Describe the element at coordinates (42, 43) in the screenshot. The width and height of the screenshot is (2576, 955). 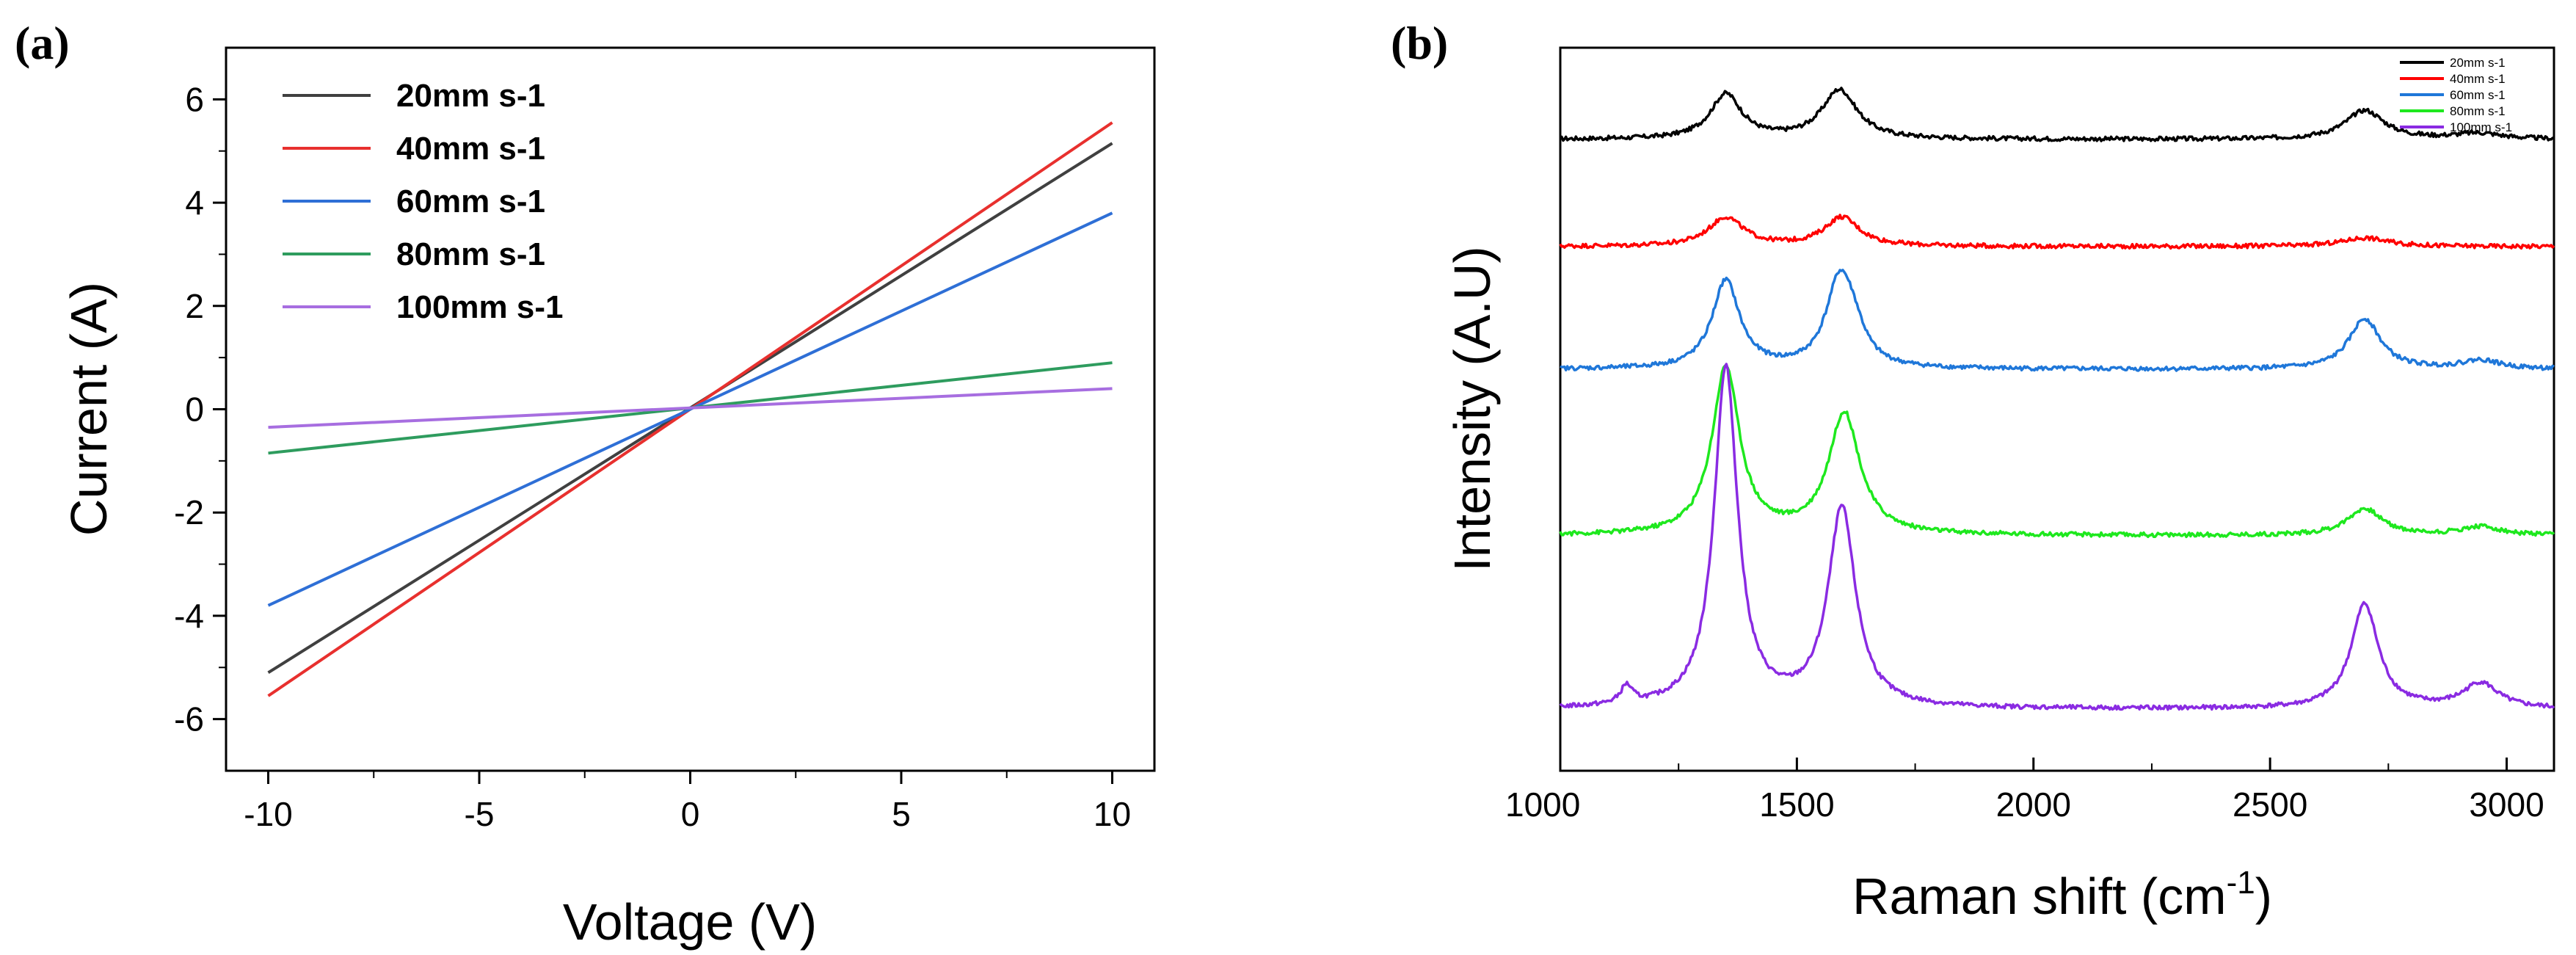
I see `panel-label-a: (a)` at that location.